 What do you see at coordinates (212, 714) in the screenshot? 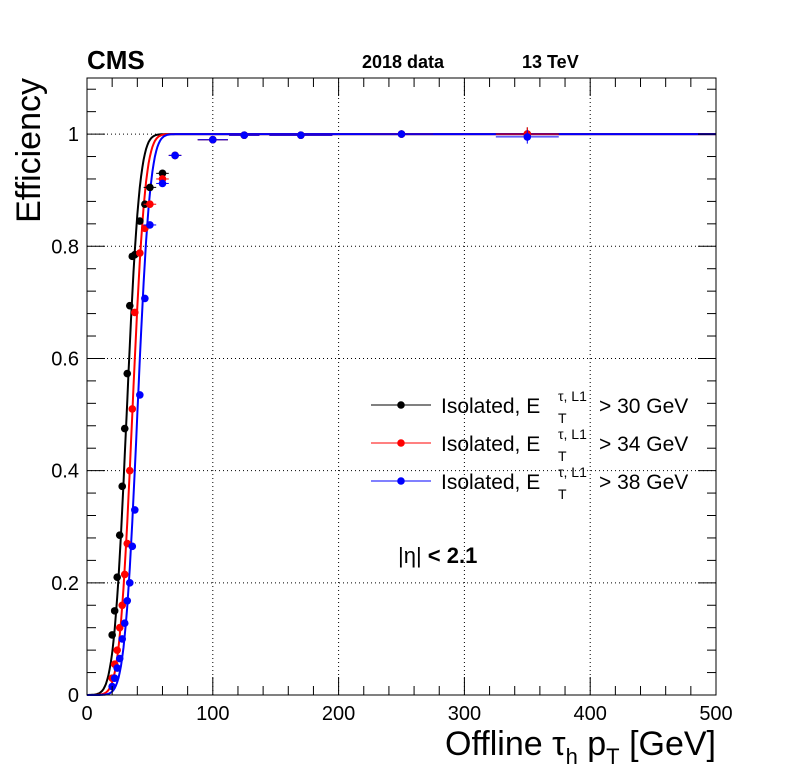
I see `x-tick-label: 100` at bounding box center [212, 714].